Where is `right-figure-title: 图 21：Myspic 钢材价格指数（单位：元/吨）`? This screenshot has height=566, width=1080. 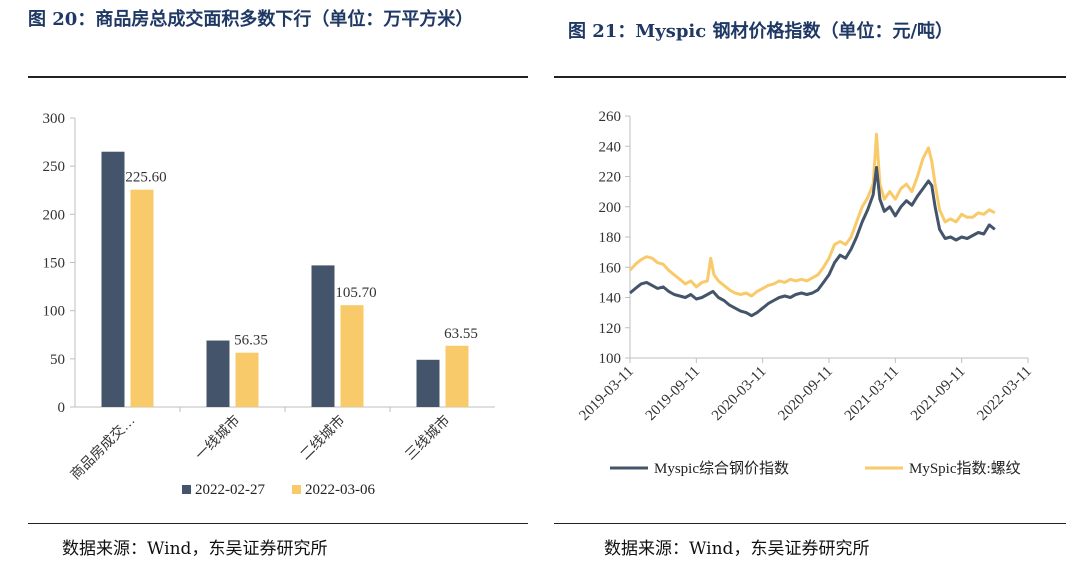 right-figure-title: 图 21：Myspic 钢材价格指数（单位：元/吨） is located at coordinates (761, 31).